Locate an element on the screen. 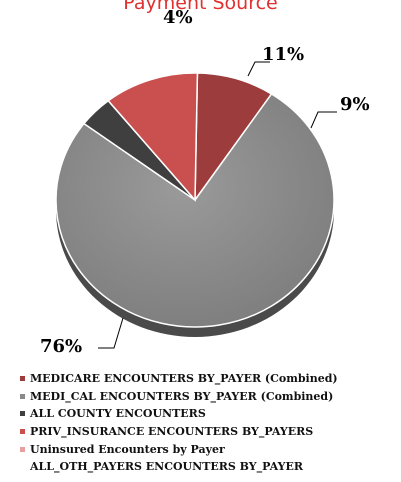 This screenshot has height=482, width=401. slice-label-3: 11% is located at coordinates (283, 54).